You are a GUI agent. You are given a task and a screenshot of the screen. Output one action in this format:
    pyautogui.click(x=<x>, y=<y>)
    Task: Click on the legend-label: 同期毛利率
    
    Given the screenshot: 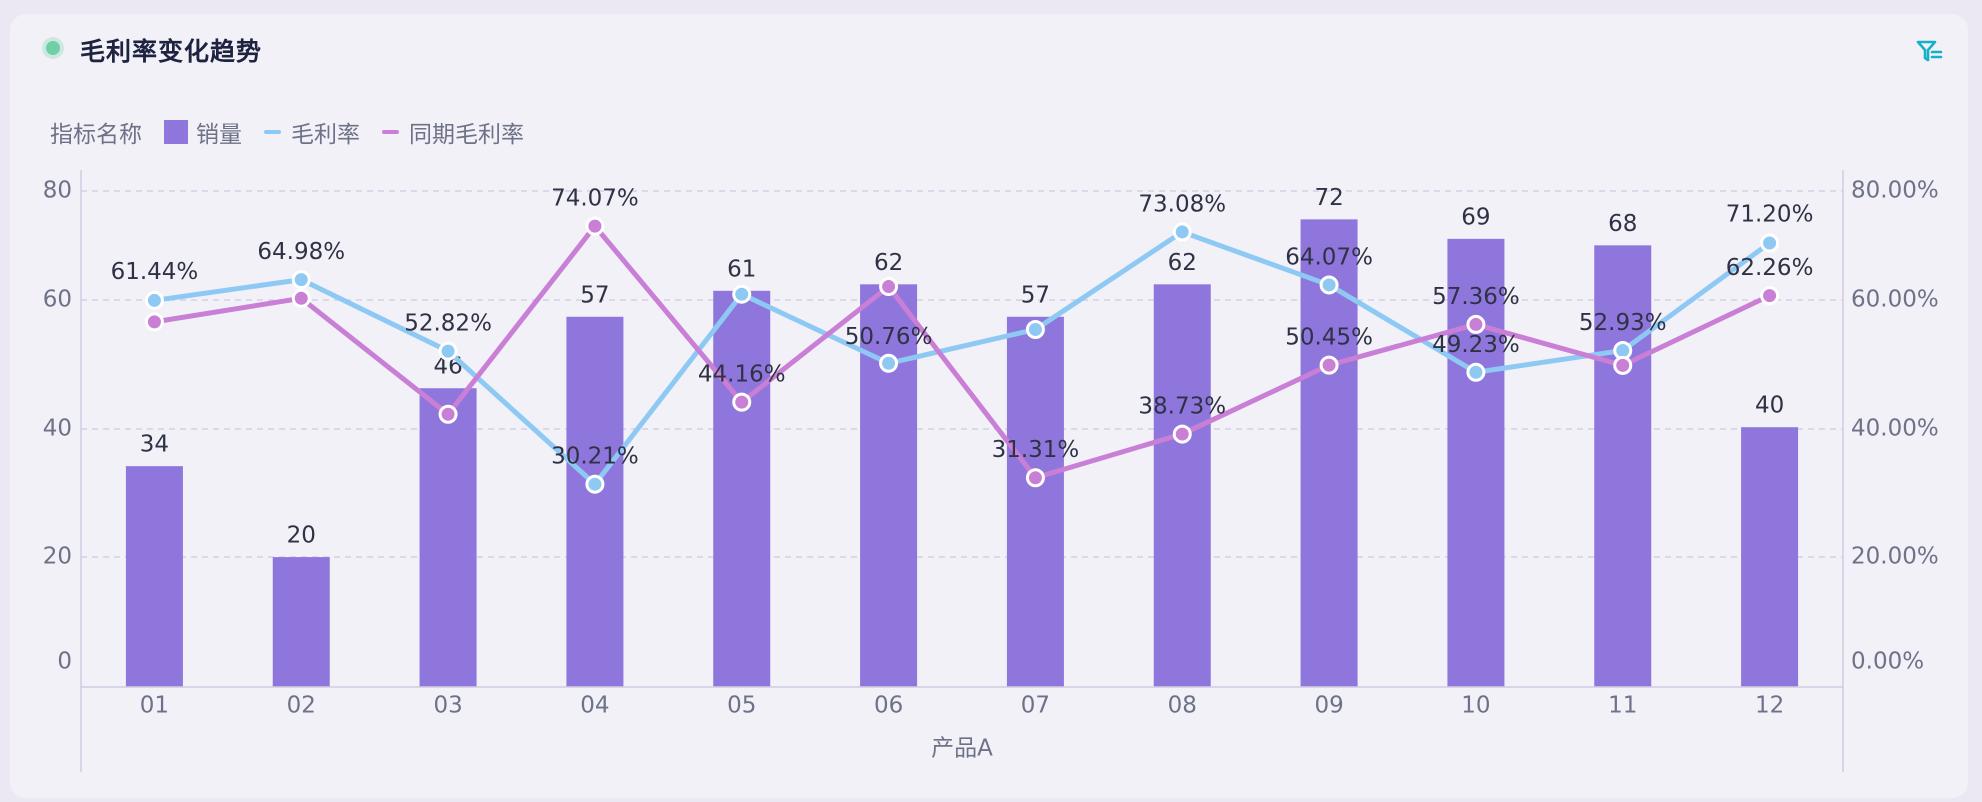 What is the action you would take?
    pyautogui.click(x=466, y=135)
    